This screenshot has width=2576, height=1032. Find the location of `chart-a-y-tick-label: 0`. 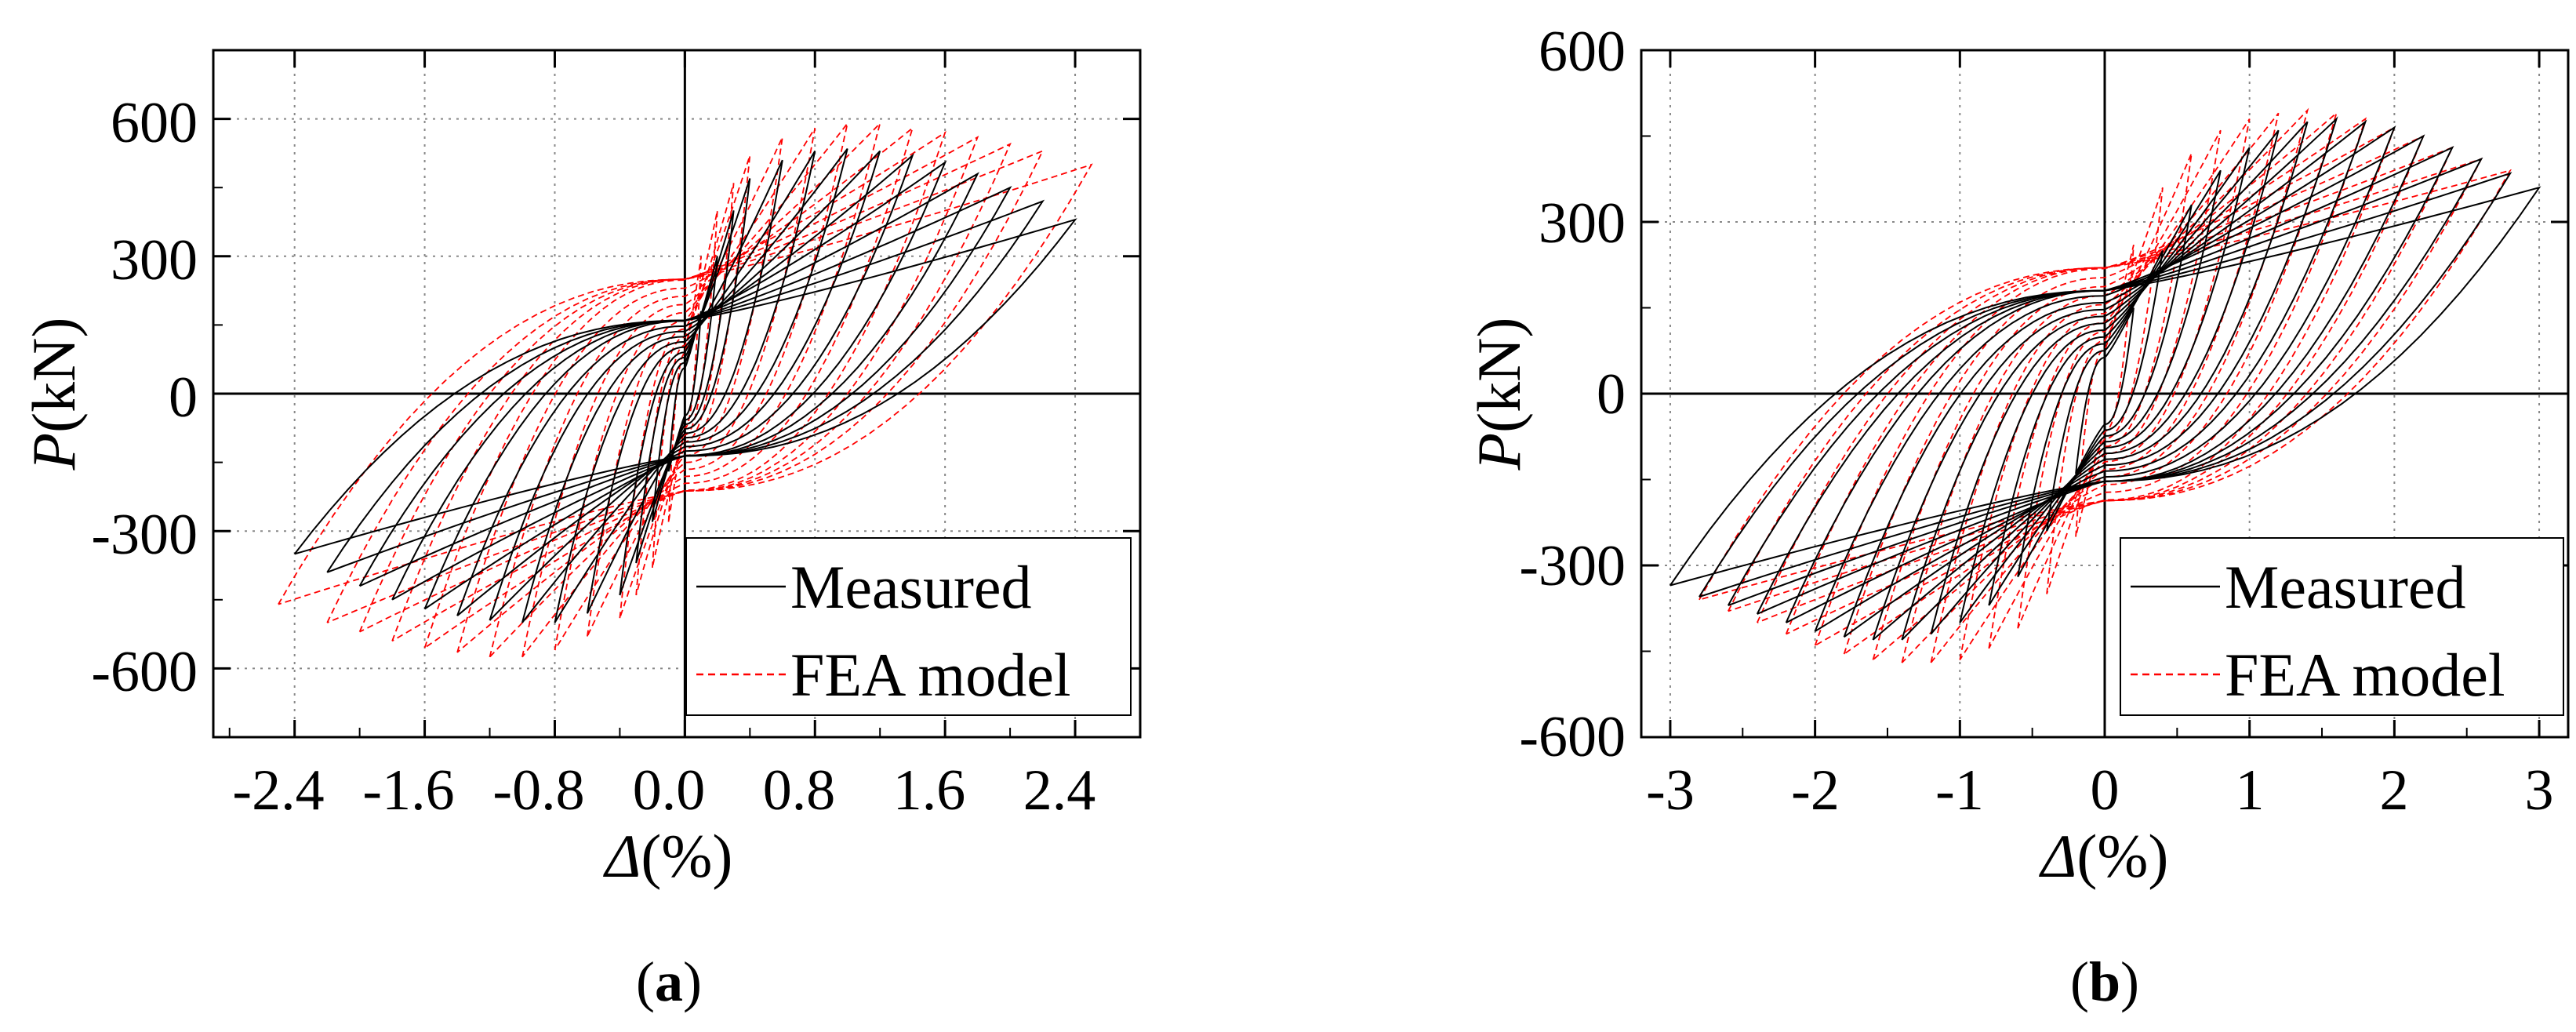

chart-a-y-tick-label: 0 is located at coordinates (183, 398).